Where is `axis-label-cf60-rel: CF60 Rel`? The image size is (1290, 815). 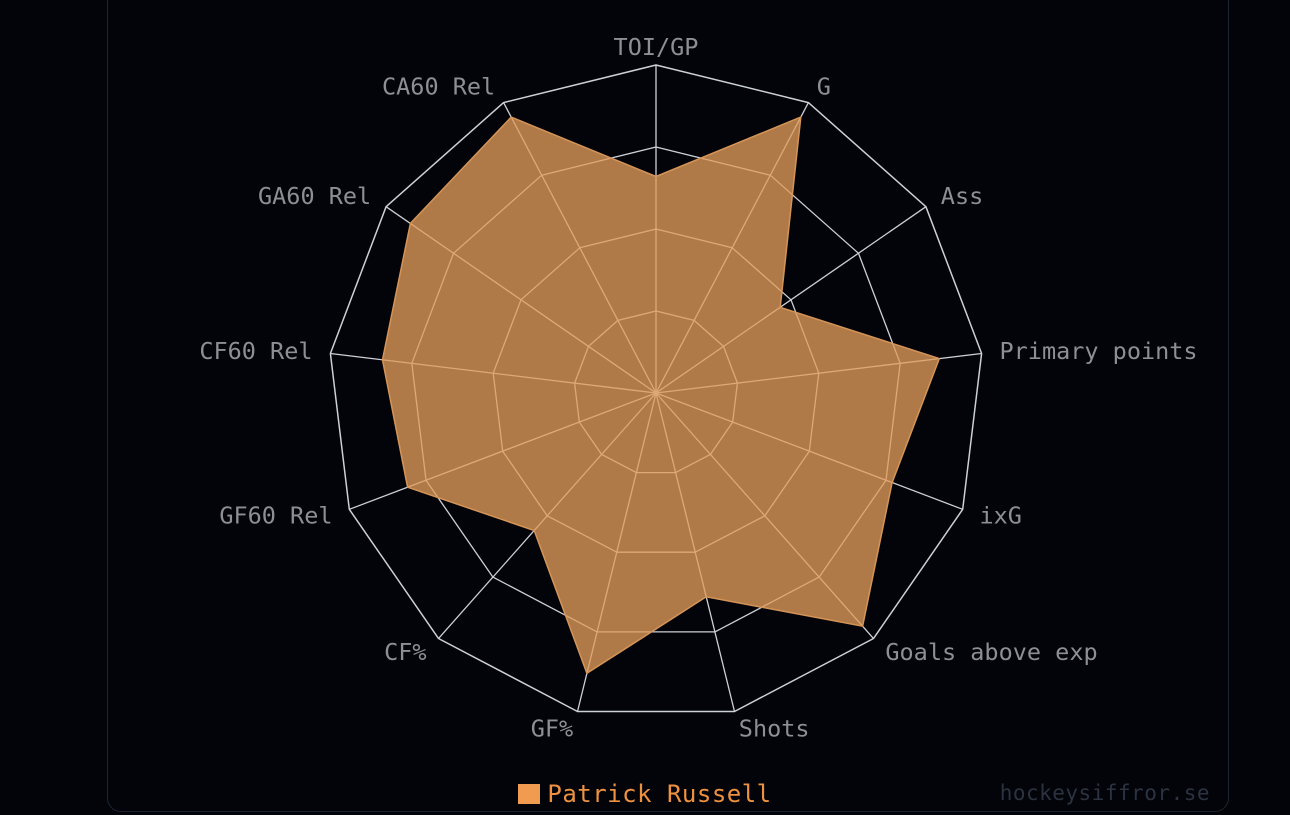
axis-label-cf60-rel: CF60 Rel is located at coordinates (255, 351).